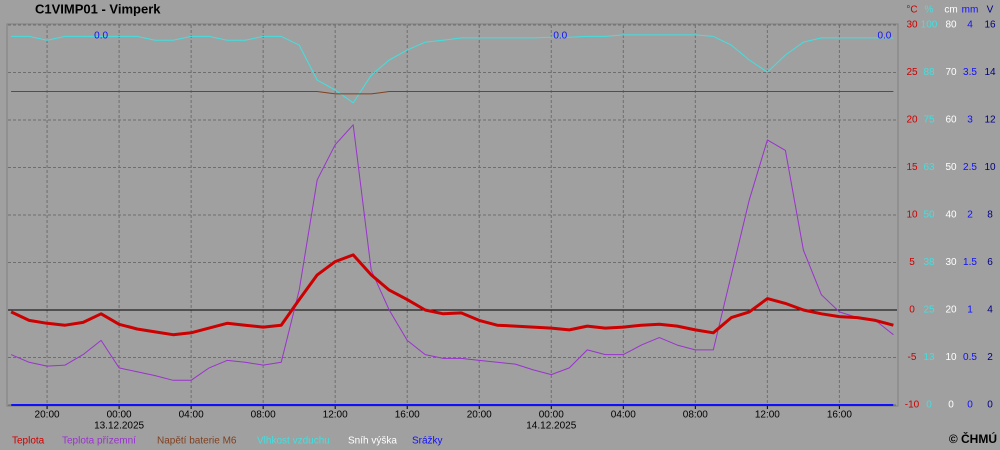 This screenshot has width=1000, height=450. Describe the element at coordinates (912, 262) in the screenshot. I see `y-tick-label: 5` at that location.